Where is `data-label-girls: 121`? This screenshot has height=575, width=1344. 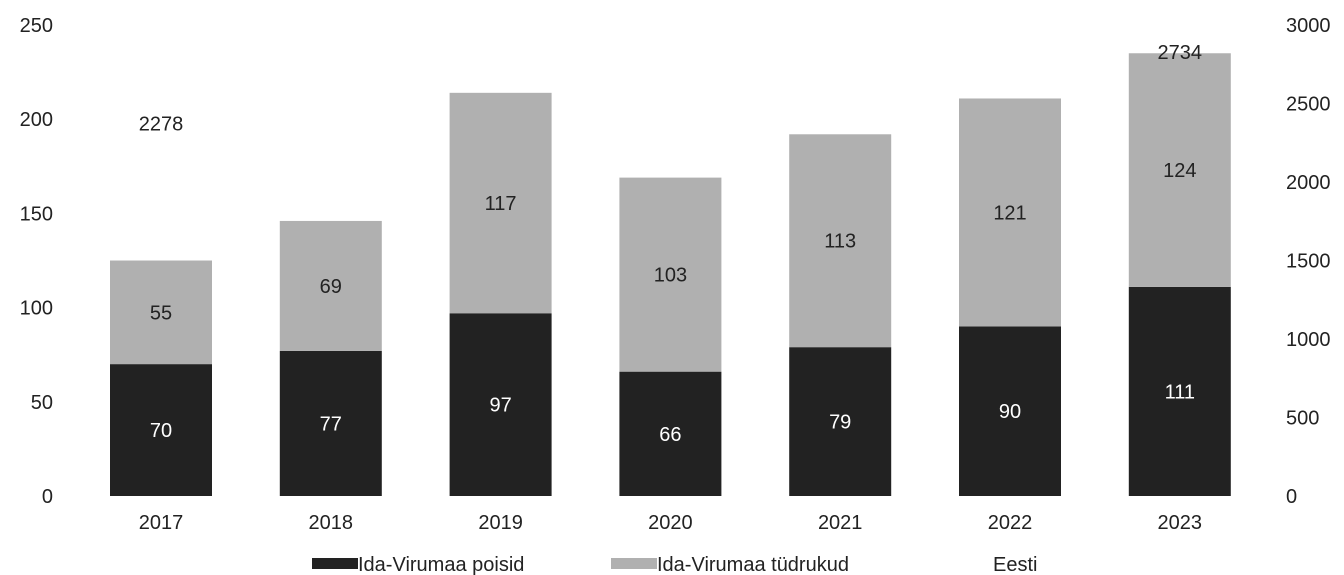 data-label-girls: 121 is located at coordinates (1009, 213).